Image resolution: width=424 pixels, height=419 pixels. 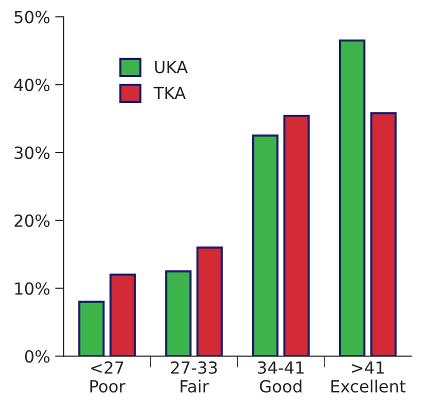 What do you see at coordinates (170, 93) in the screenshot?
I see `legend-label: TKA` at bounding box center [170, 93].